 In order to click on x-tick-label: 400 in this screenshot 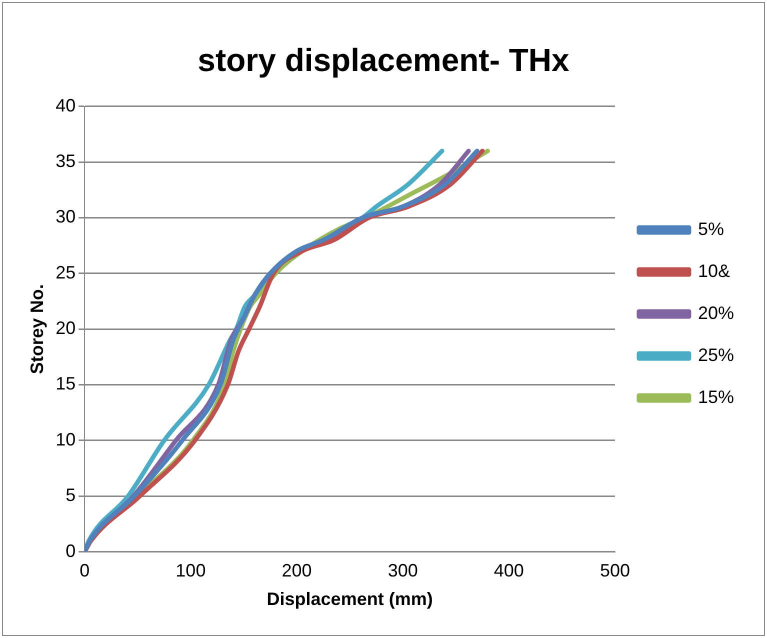, I will do `click(509, 570)`.